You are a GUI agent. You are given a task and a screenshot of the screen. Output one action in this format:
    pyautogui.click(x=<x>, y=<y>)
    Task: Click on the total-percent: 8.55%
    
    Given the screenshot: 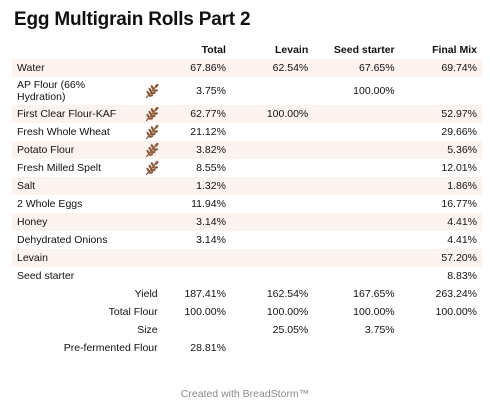 What is the action you would take?
    pyautogui.click(x=211, y=168)
    